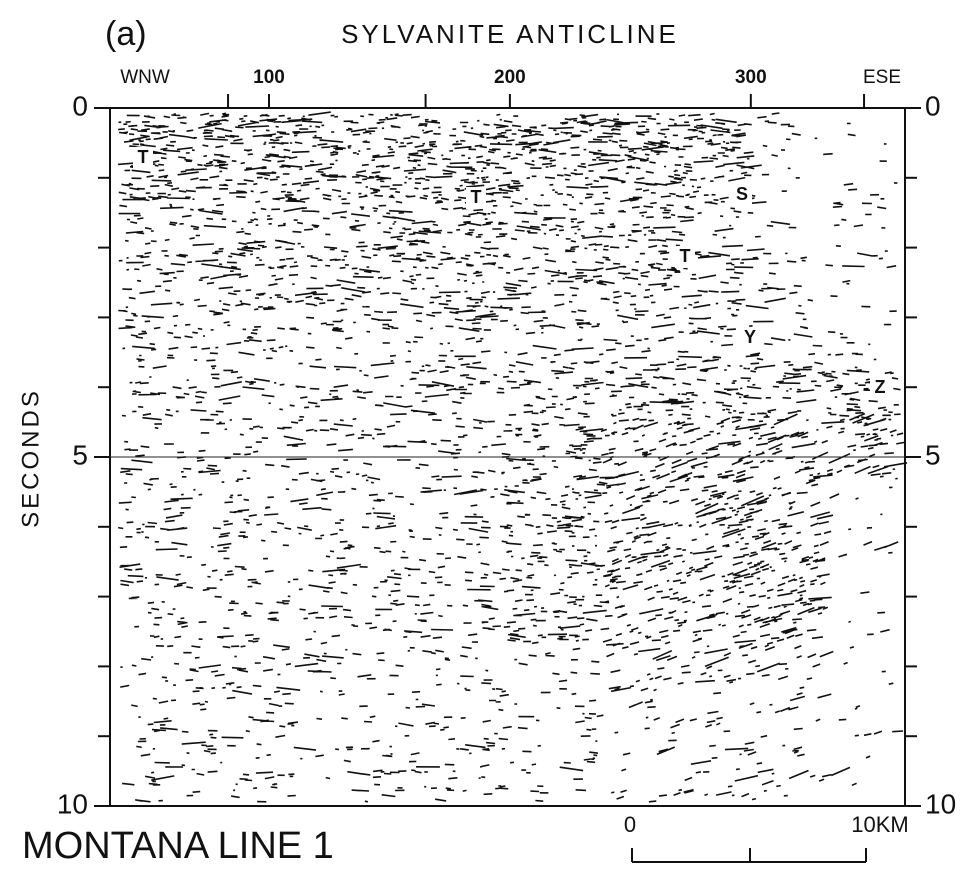 Image resolution: width=963 pixels, height=870 pixels. Describe the element at coordinates (30, 458) in the screenshot. I see `y-axis-label: SECONDS` at that location.